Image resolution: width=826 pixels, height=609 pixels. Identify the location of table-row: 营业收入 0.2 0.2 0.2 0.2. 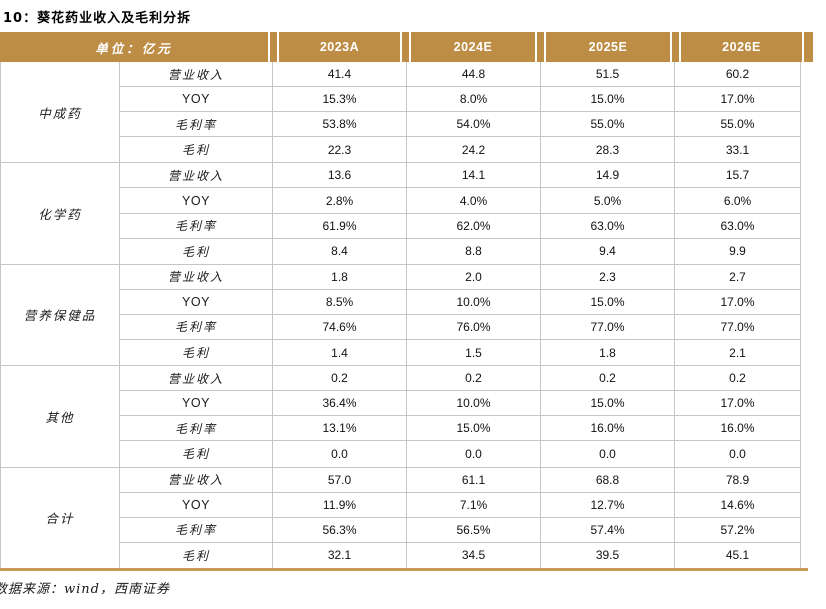
(460, 379).